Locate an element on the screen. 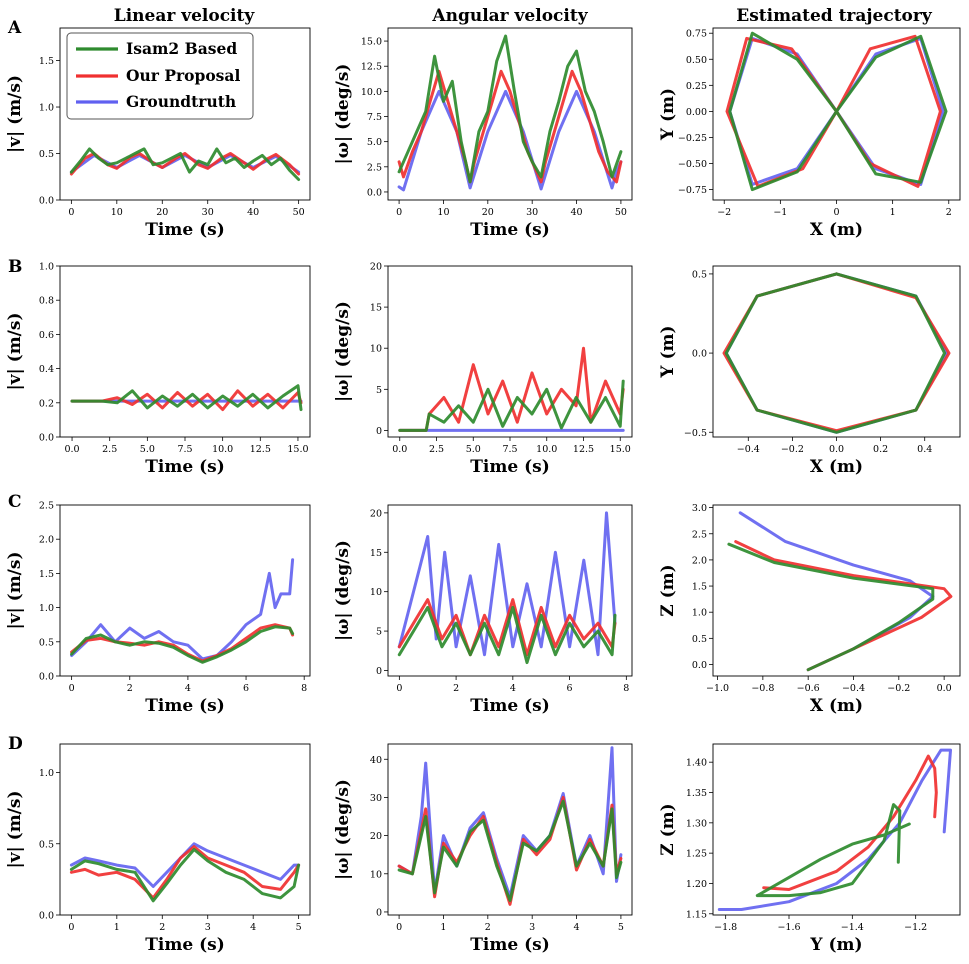 The width and height of the screenshot is (969, 964). y-tick-label: 1.35 is located at coordinates (696, 793).